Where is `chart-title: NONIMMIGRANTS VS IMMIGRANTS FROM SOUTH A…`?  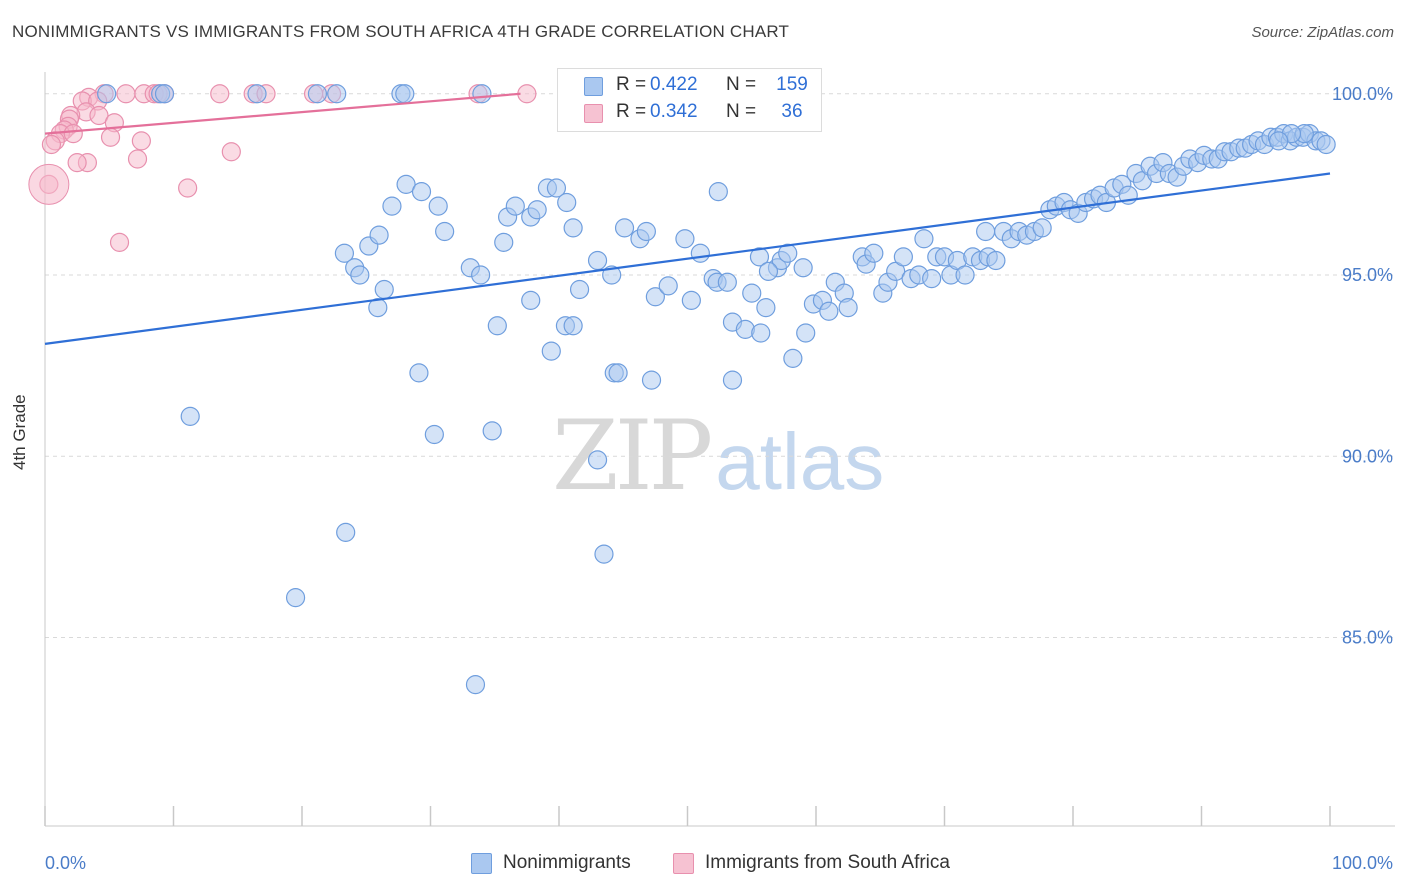
chart-title: NONIMMIGRANTS VS IMMIGRANTS FROM SOUTH A… is located at coordinates (401, 31).